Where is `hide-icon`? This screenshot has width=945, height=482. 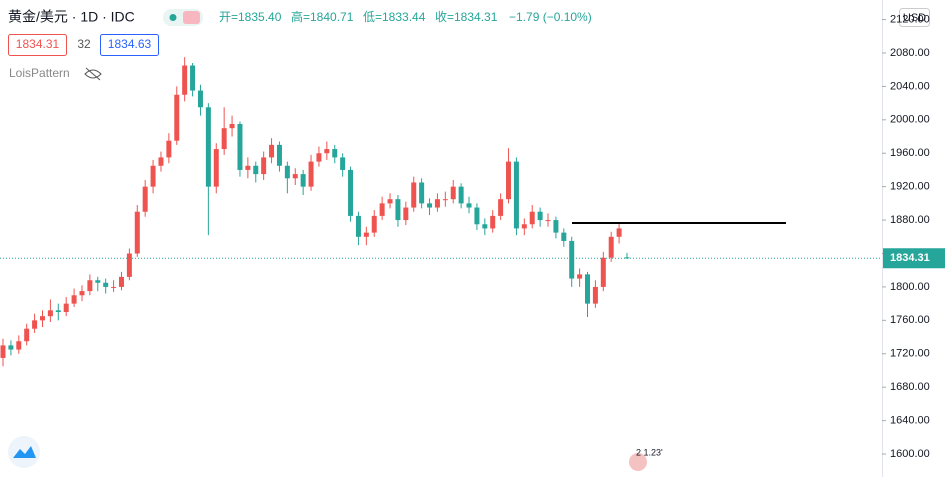
hide-icon is located at coordinates (93, 74).